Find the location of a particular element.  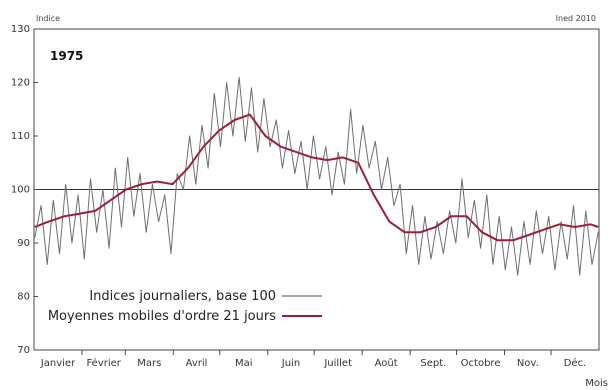

legend-label-daily: Indices journaliers, base 100 is located at coordinates (182, 296).